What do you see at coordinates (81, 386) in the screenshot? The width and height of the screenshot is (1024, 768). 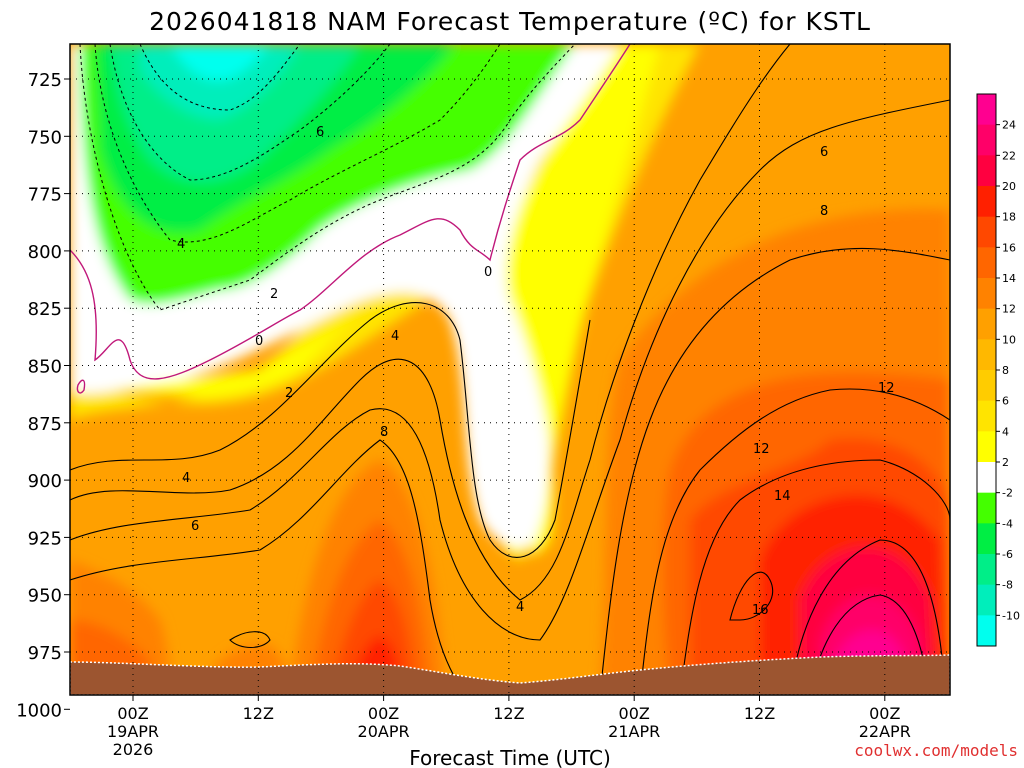 I see `zero-contour-line` at bounding box center [81, 386].